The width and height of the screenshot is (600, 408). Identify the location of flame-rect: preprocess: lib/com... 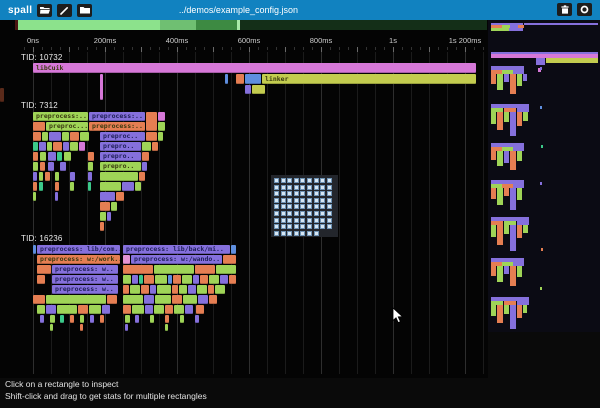
(78, 249).